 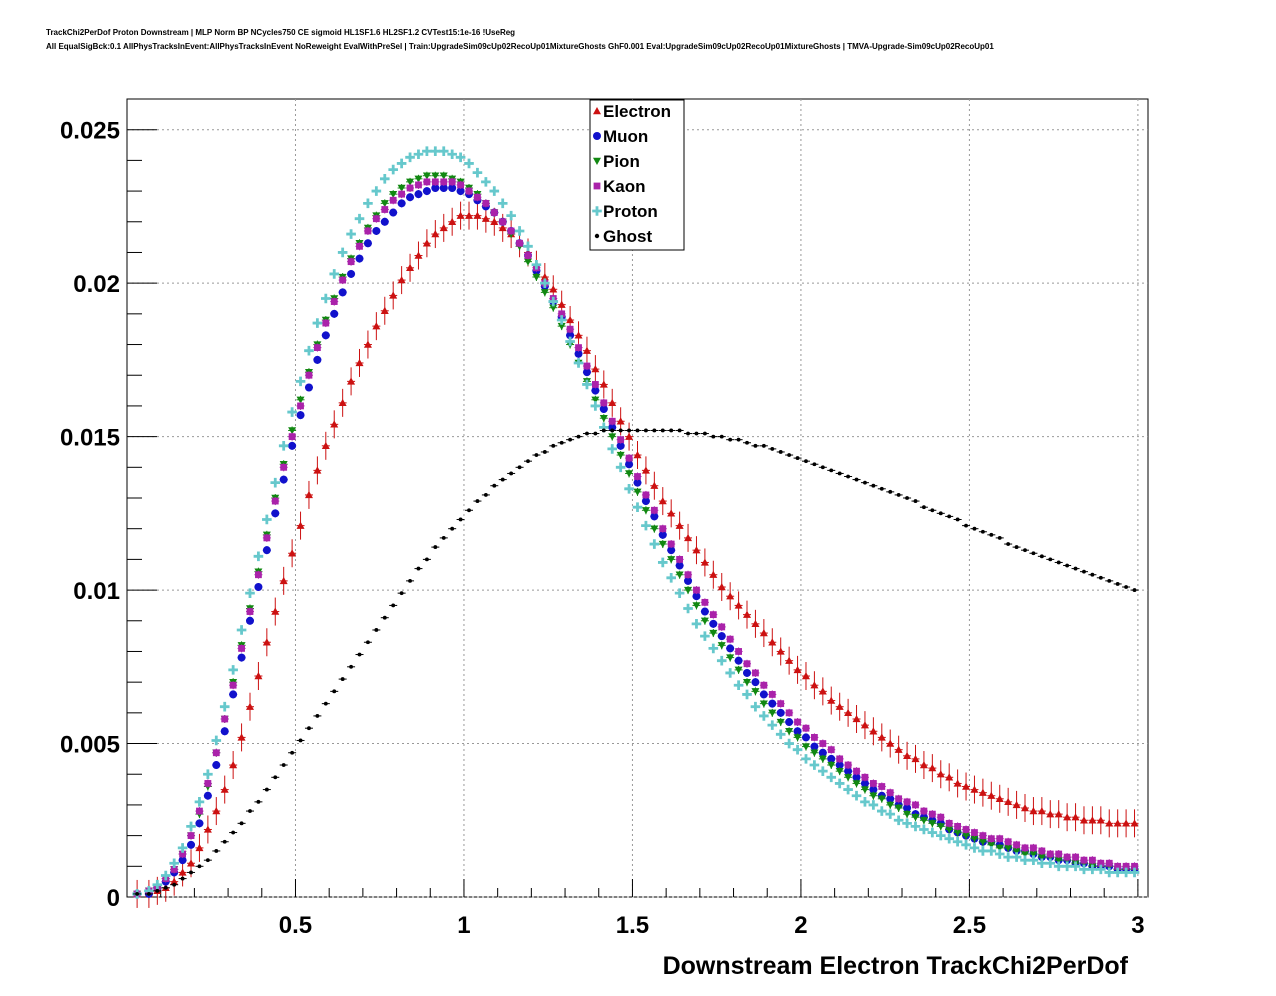 What do you see at coordinates (597, 211) in the screenshot?
I see `legend-marker-proton` at bounding box center [597, 211].